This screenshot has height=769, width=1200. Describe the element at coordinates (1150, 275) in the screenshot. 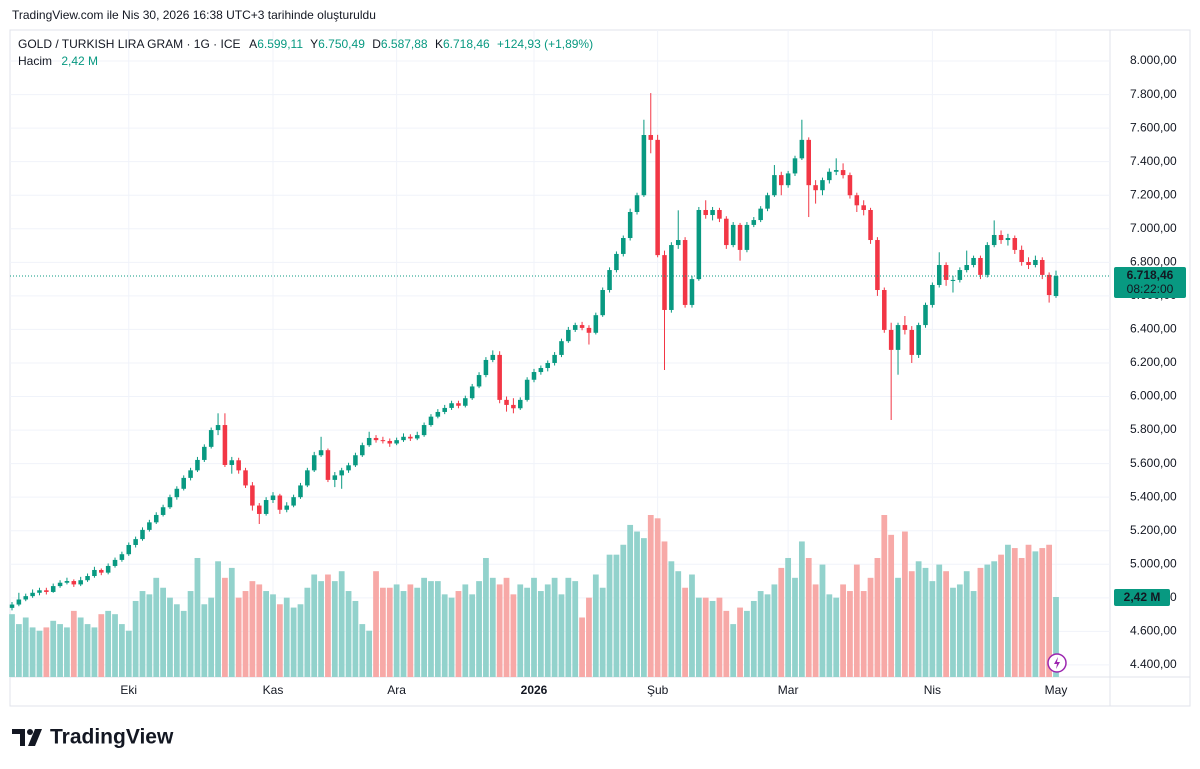

I see `last-price-label: 6.718,46` at that location.